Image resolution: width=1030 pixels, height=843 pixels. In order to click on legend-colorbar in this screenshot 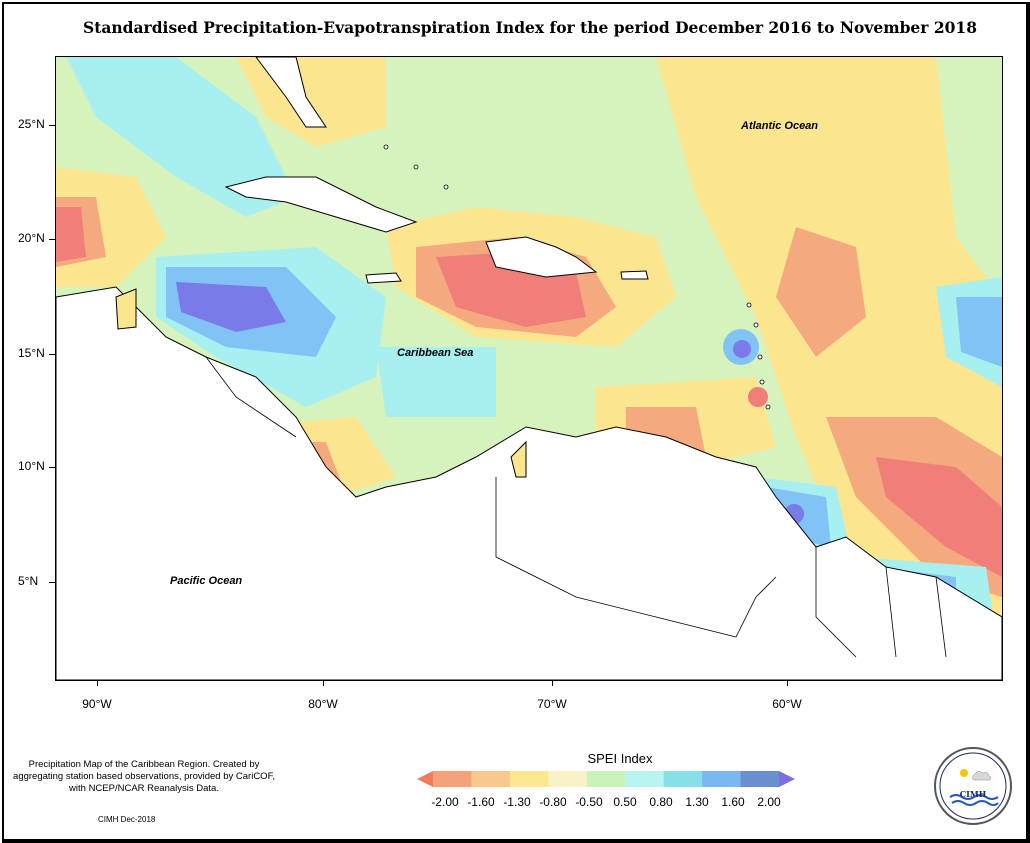, I will do `click(606, 779)`.